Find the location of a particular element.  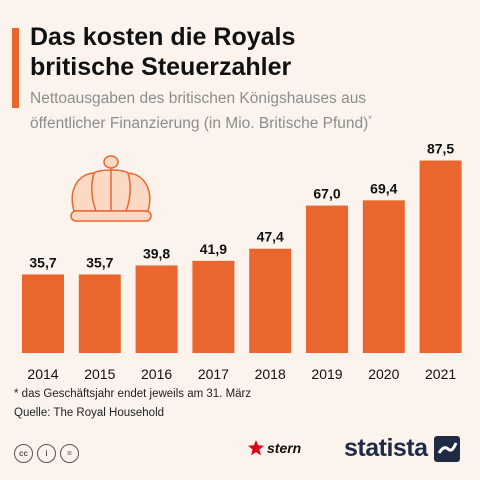

stern-logo: stern is located at coordinates (274, 448).